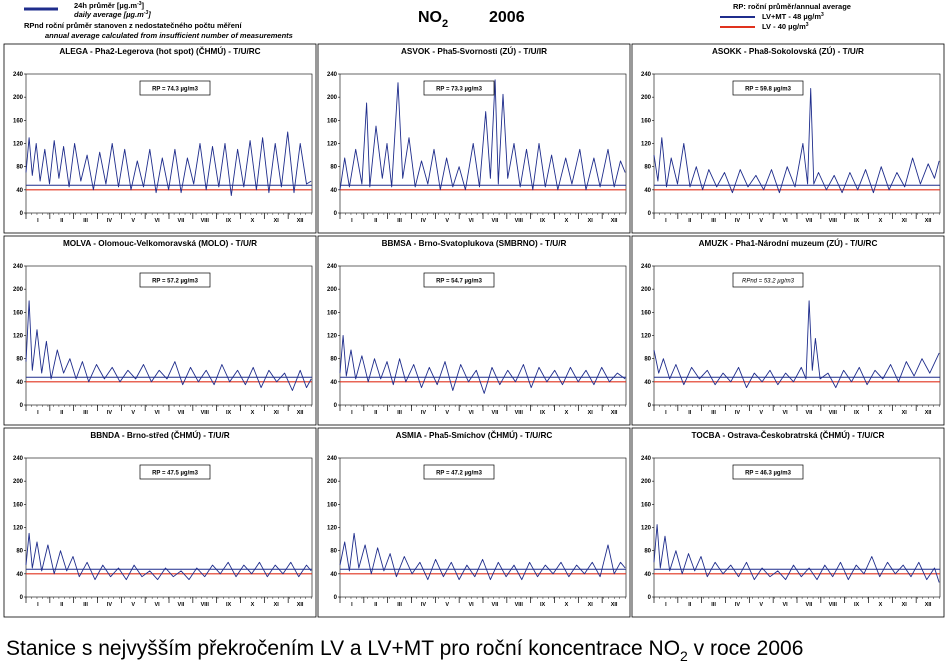 Image resolution: width=950 pixels, height=666 pixels. What do you see at coordinates (109, 5) in the screenshot?
I see `legend-daily-cz: 24h průměr [µg.m-3]` at bounding box center [109, 5].